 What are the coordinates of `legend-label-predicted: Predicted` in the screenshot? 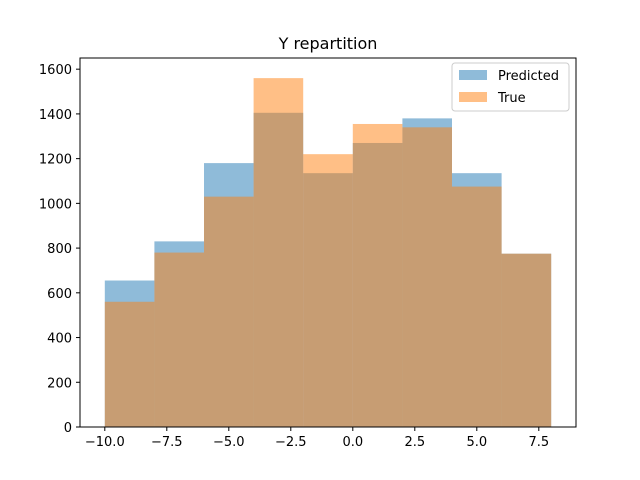 It's located at (528, 76).